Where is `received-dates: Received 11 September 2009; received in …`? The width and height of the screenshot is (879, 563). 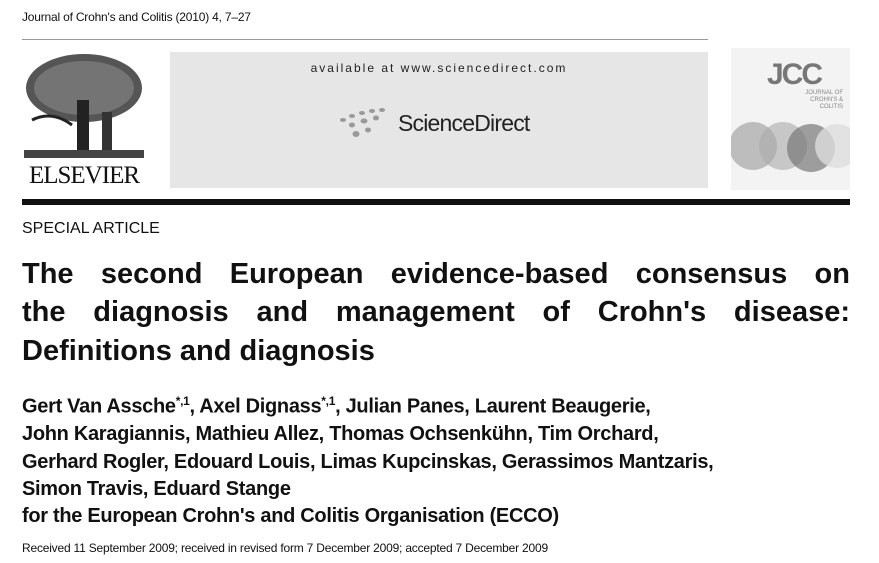 received-dates: Received 11 September 2009; received in … is located at coordinates (285, 548).